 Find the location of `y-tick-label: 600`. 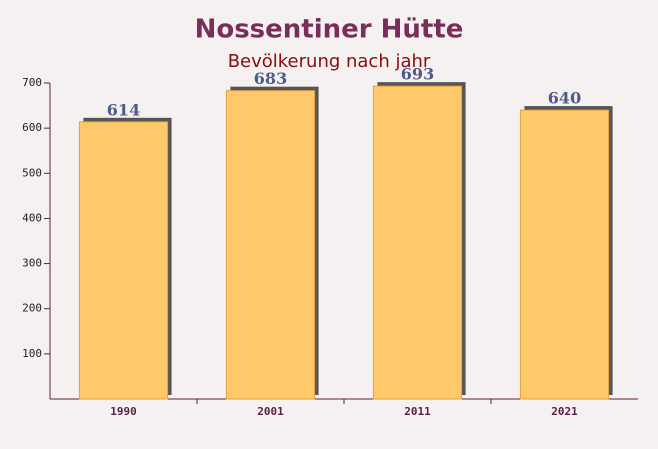

y-tick-label: 600 is located at coordinates (32, 127).